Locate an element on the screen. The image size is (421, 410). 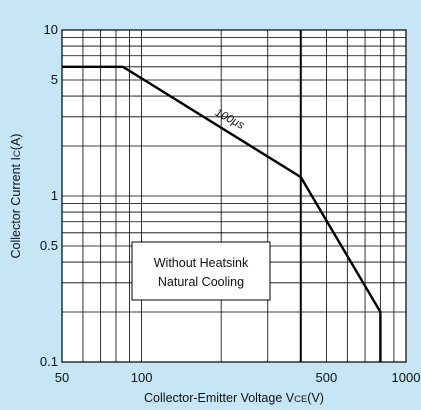
y-axis-title: Collector Current IC(A) is located at coordinates (16, 196).